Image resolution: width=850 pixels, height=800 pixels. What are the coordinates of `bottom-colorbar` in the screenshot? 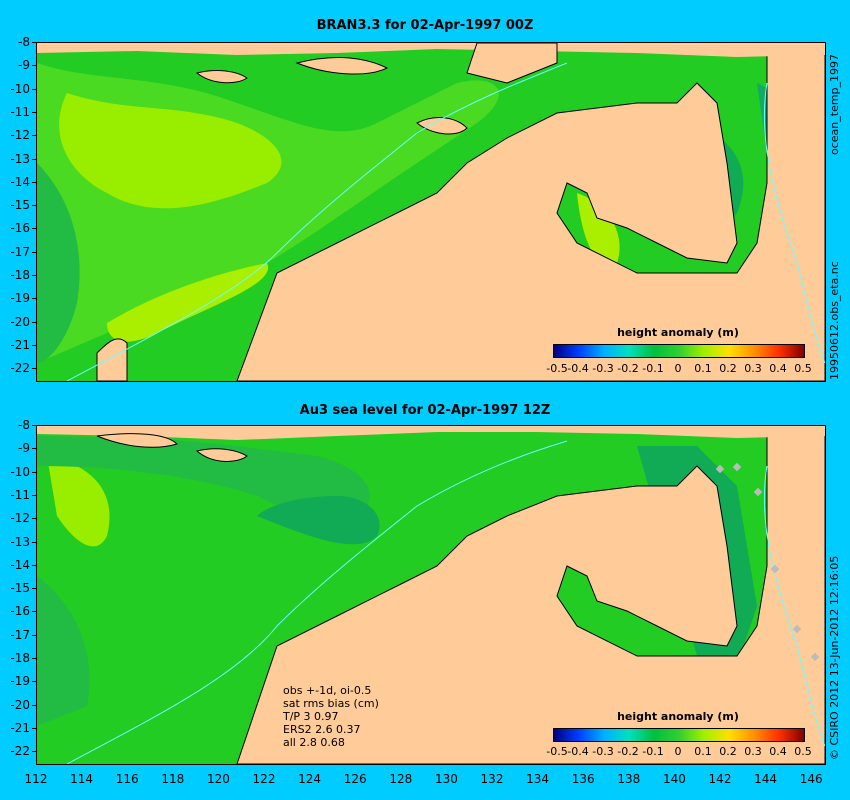 It's located at (679, 735).